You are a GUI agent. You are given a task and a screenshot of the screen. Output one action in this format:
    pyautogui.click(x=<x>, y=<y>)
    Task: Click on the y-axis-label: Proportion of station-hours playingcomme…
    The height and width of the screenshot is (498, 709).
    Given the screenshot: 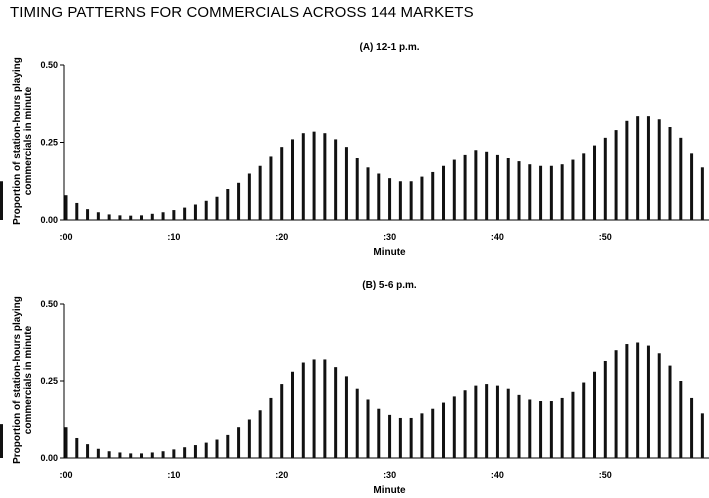 What is the action you would take?
    pyautogui.click(x=23, y=141)
    